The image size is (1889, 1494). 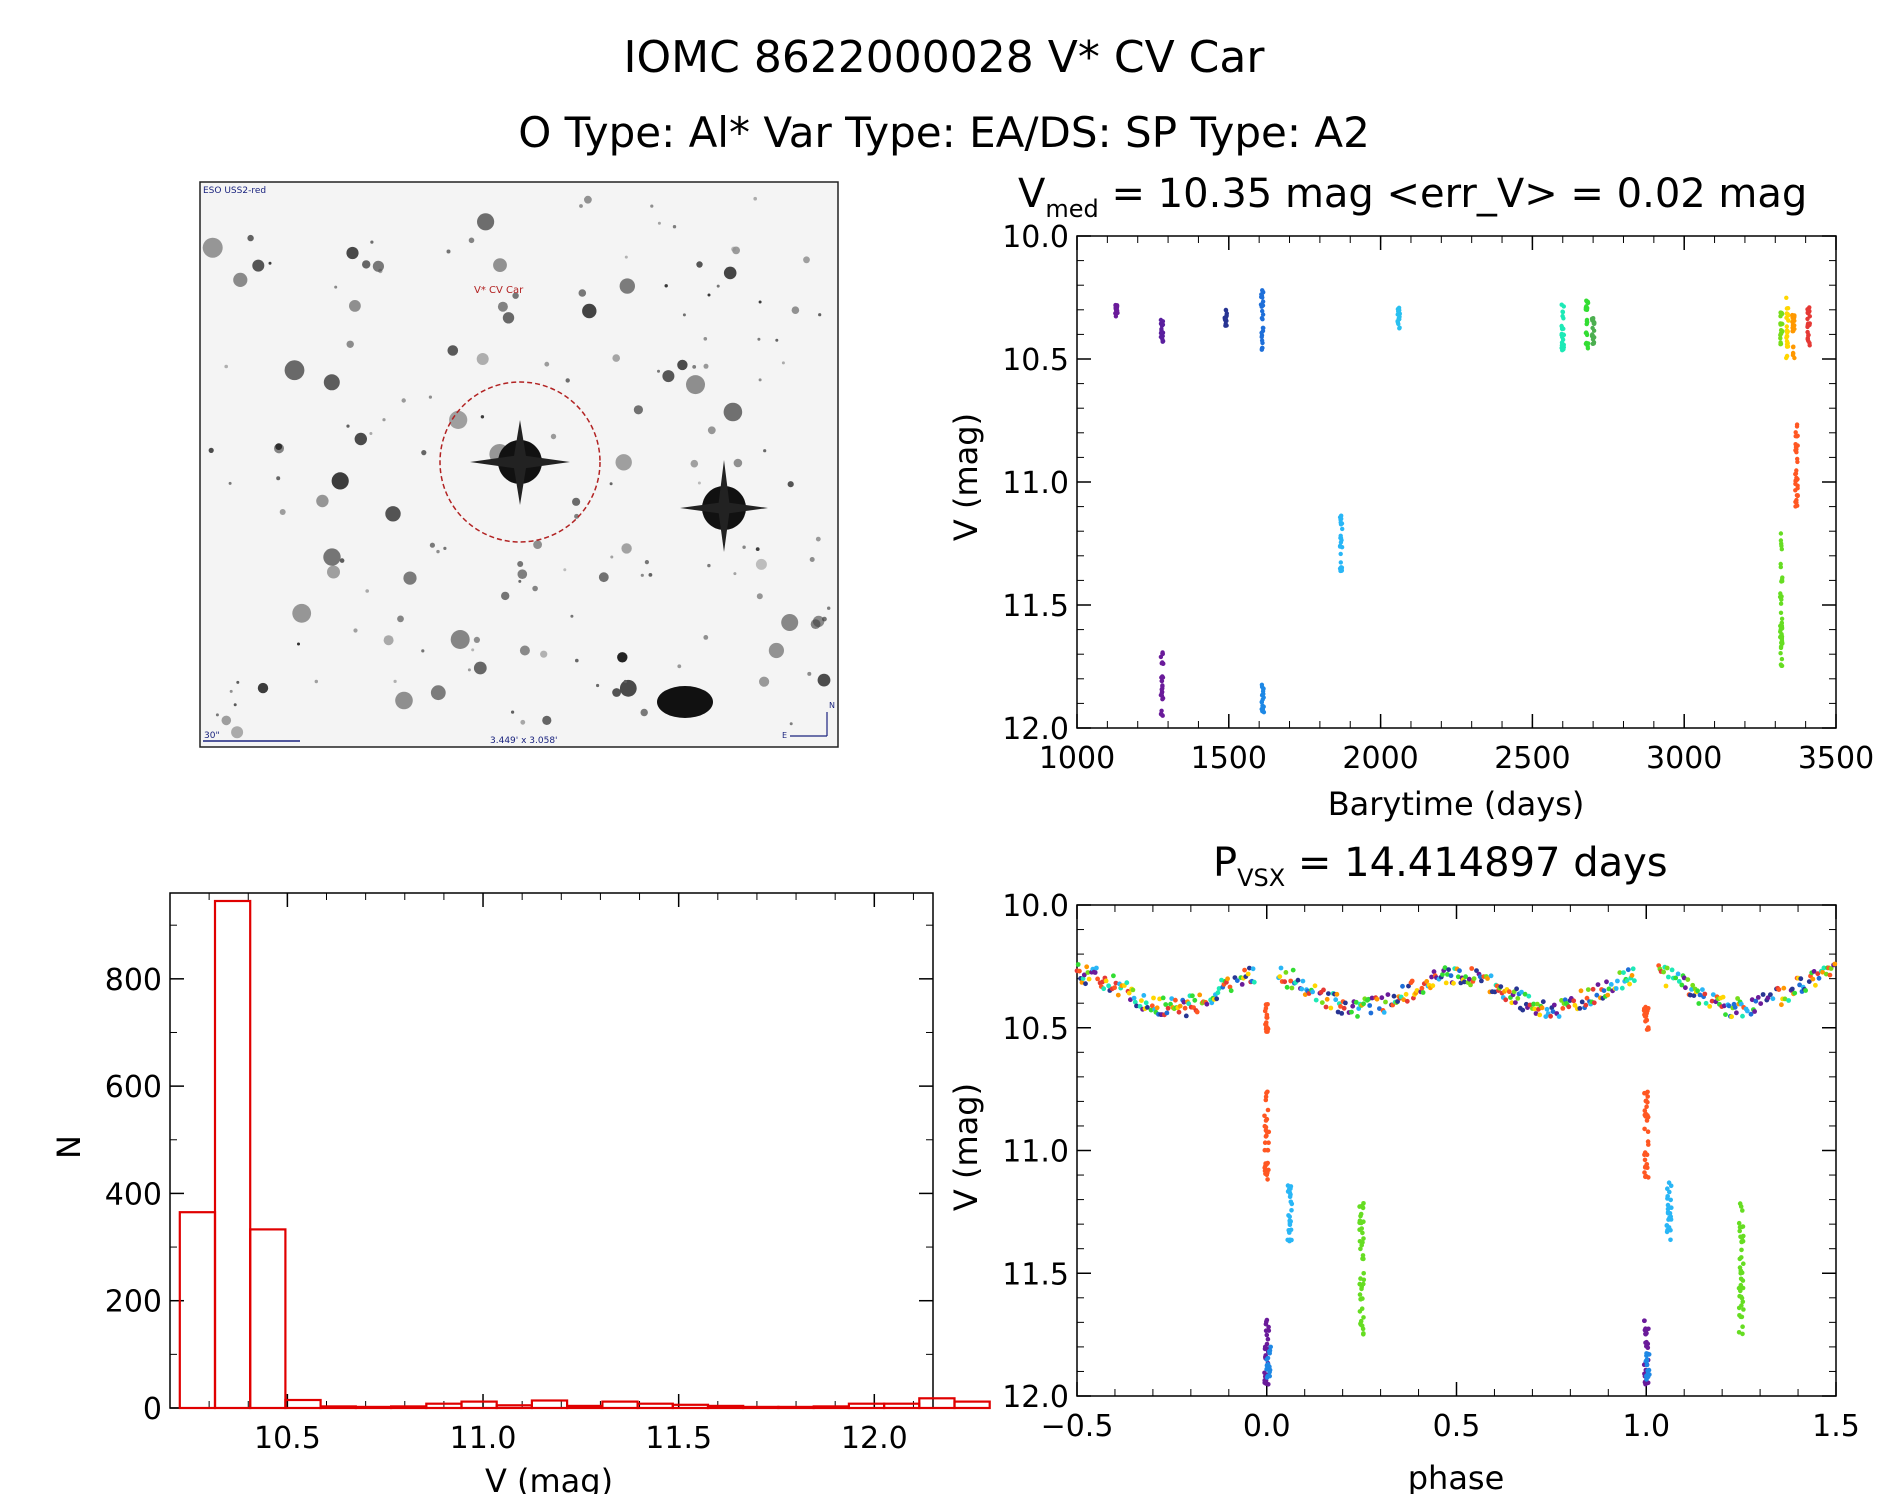 I want to click on histogram-ylabel: N, so click(x=69, y=1147).